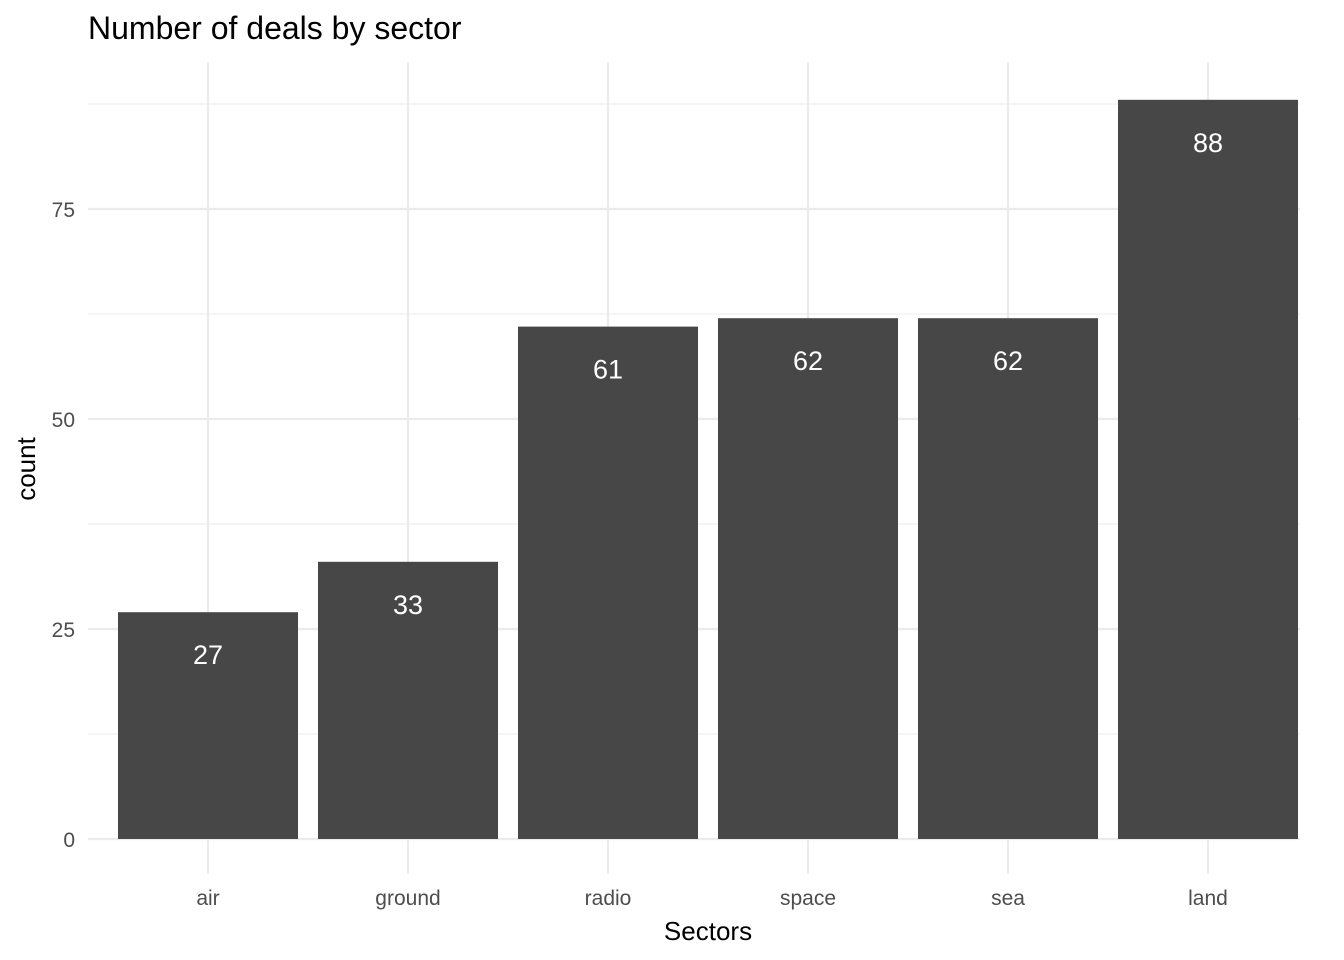 This screenshot has height=960, width=1344. What do you see at coordinates (1208, 469) in the screenshot?
I see `bar-land` at bounding box center [1208, 469].